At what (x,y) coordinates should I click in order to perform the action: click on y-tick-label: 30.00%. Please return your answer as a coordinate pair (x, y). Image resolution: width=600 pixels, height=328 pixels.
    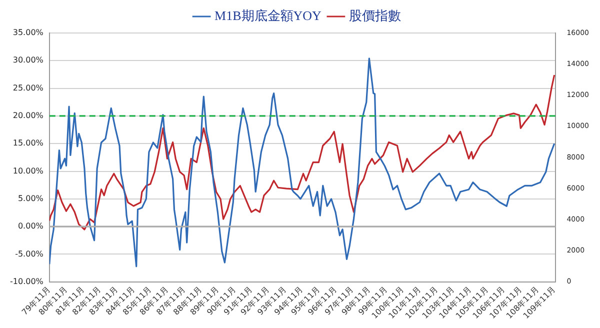
    Looking at the image, I should click on (28, 60).